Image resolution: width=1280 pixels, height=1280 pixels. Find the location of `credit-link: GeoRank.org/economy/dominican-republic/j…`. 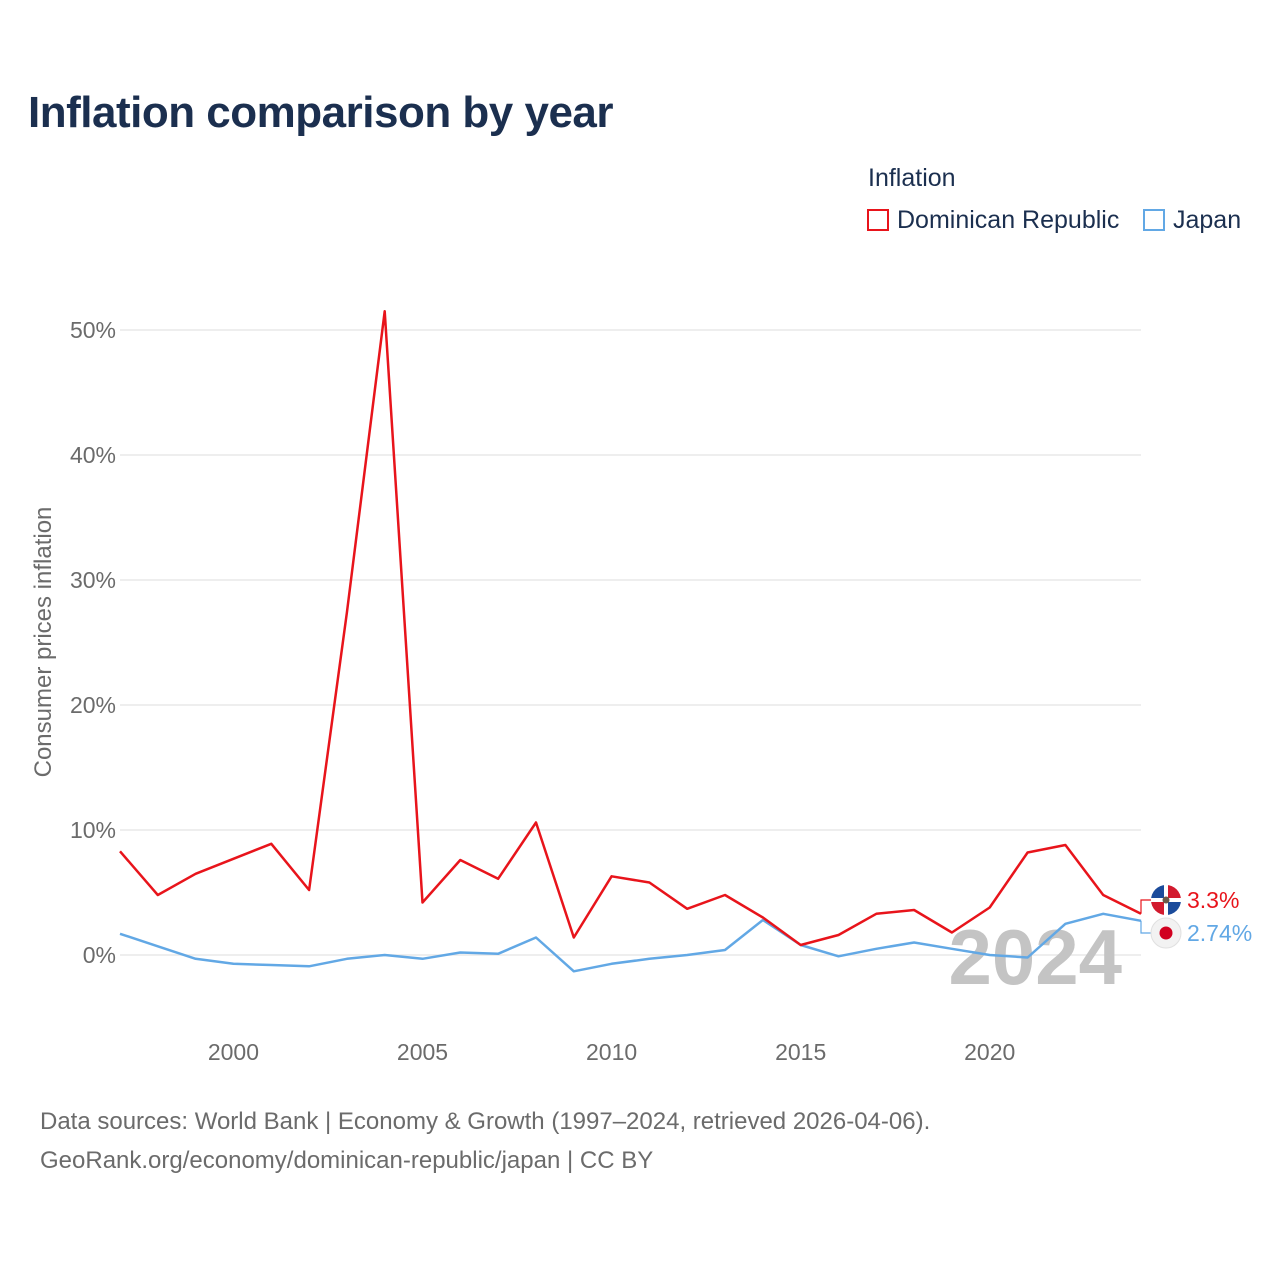

credit-link: GeoRank.org/economy/dominican-republic/j… is located at coordinates (347, 1160).